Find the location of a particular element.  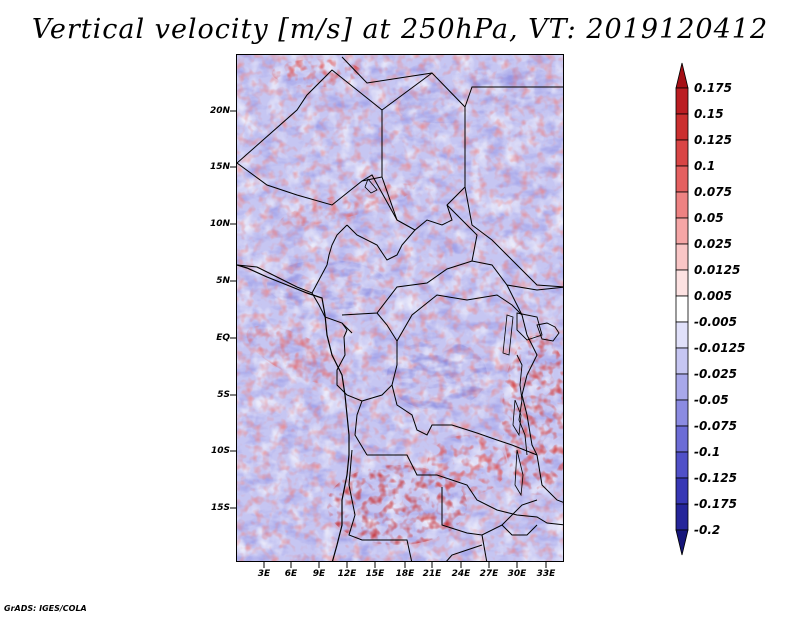

lat-label-10s: 10S is located at coordinates (220, 451).